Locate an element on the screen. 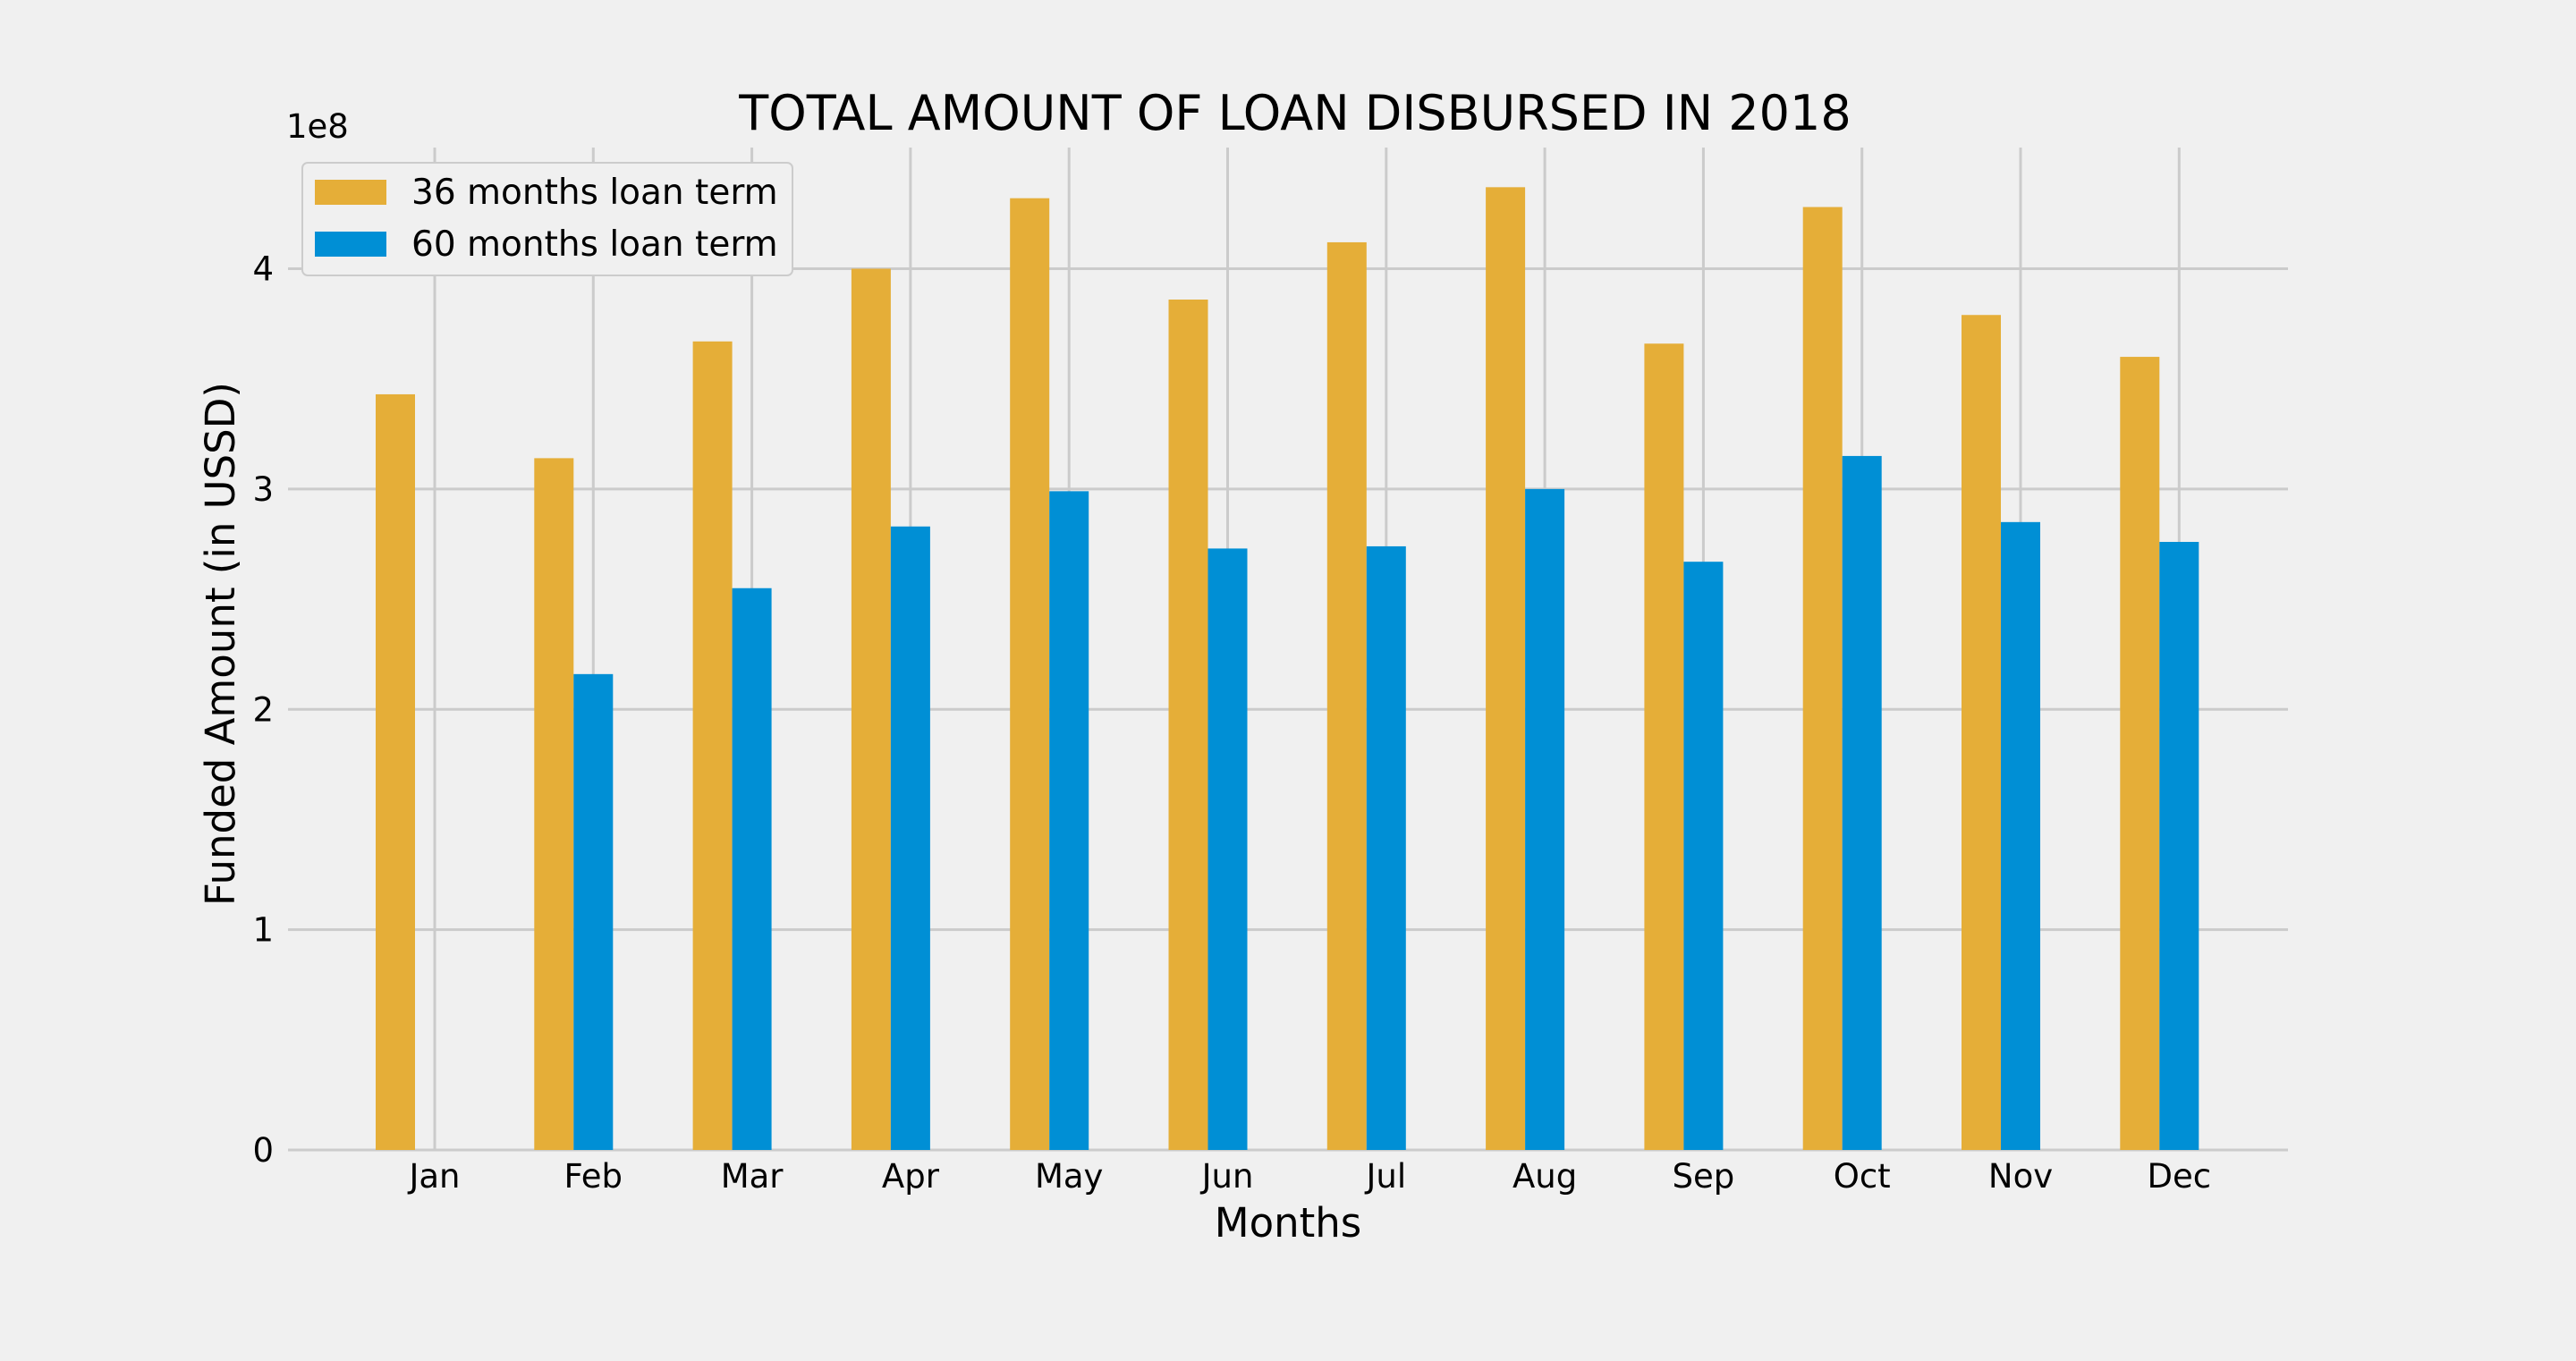 This screenshot has height=1361, width=2576. x-tick-label: Jan is located at coordinates (433, 1176).